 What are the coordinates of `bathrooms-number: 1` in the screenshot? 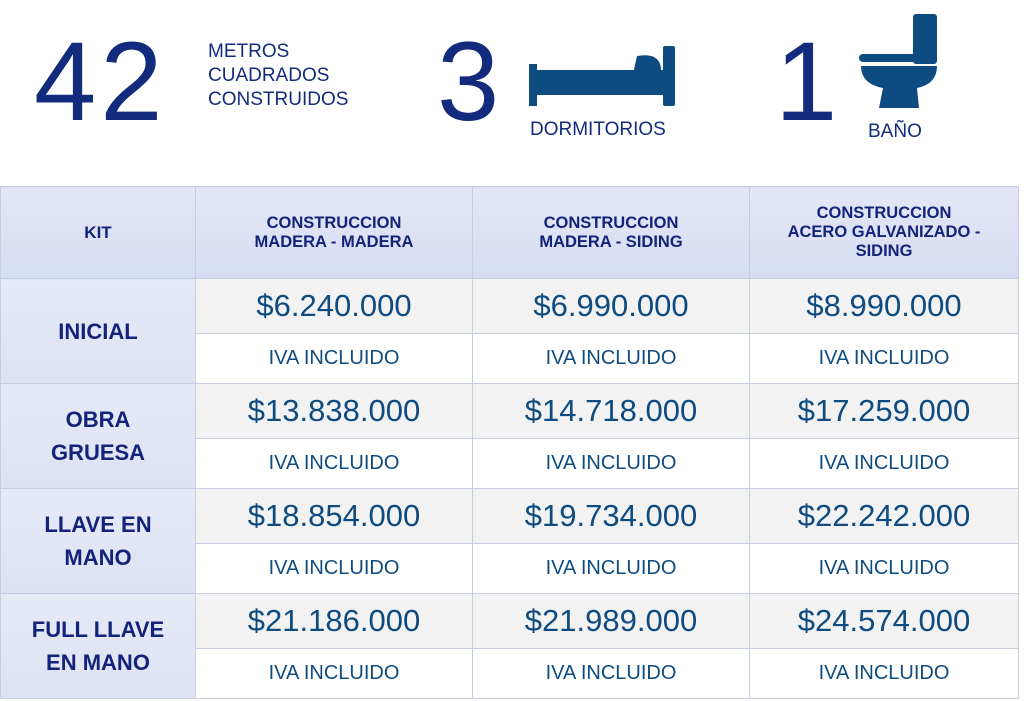 It's located at (806, 81).